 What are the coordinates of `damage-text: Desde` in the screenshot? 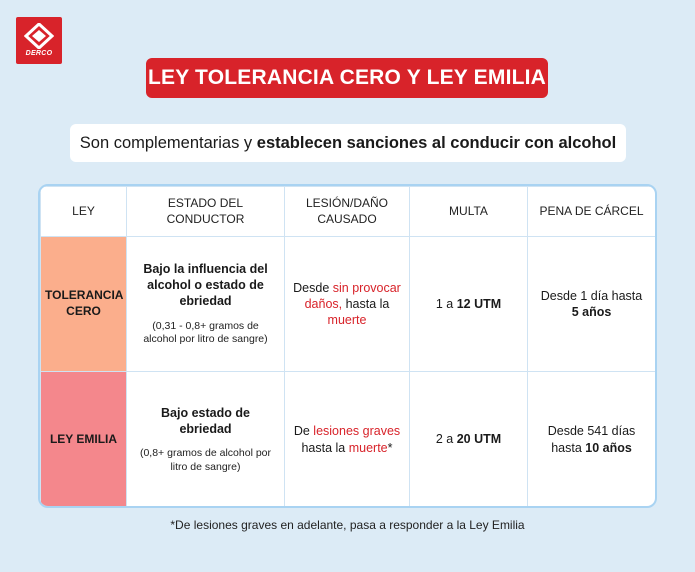 It's located at (313, 287).